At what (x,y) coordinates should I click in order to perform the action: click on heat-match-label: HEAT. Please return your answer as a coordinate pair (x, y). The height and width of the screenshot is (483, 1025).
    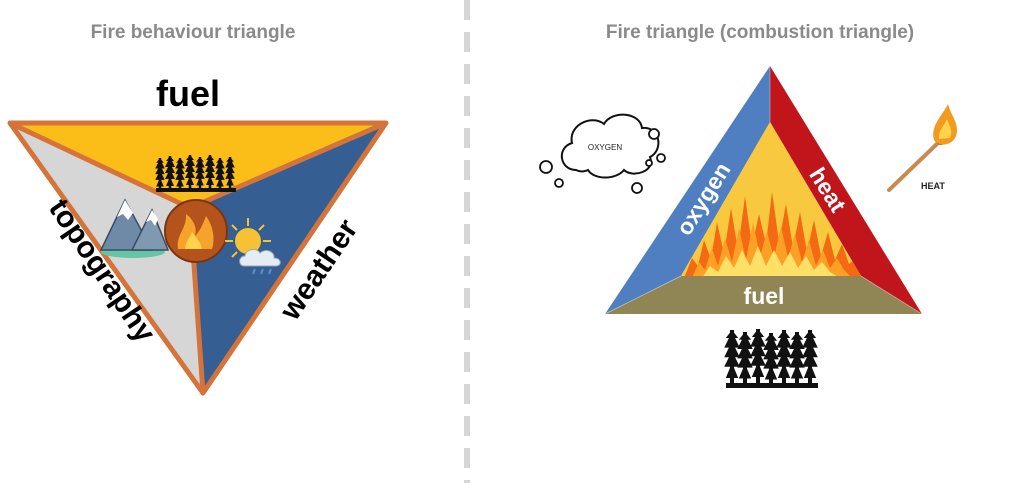
    Looking at the image, I should click on (933, 186).